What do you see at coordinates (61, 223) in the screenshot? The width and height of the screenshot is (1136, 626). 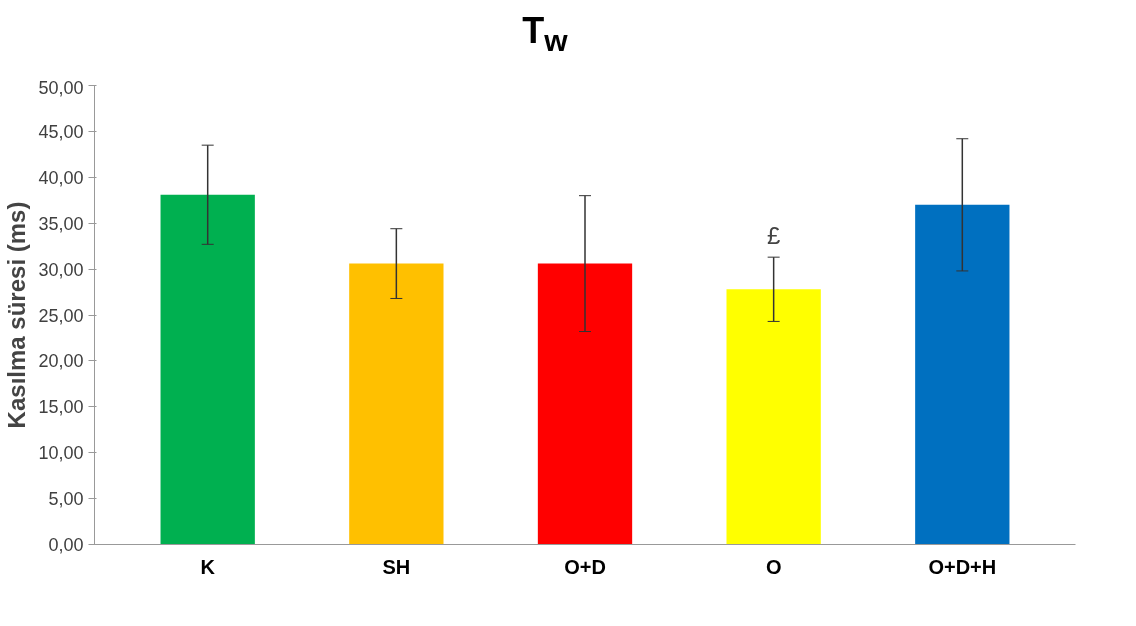 I see `y-tick-label: 35,00` at bounding box center [61, 223].